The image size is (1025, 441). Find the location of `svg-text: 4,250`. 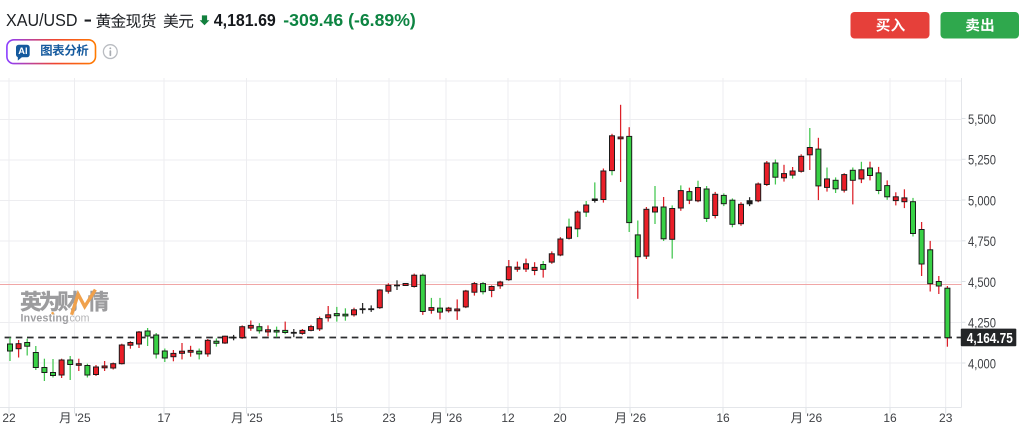

svg-text: 4,250 is located at coordinates (982, 323).